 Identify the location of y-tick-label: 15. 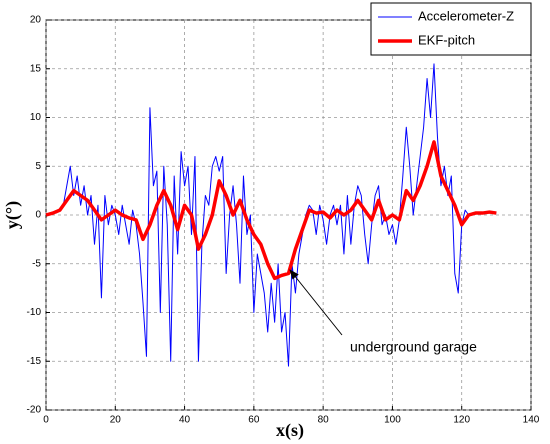
(36, 68).